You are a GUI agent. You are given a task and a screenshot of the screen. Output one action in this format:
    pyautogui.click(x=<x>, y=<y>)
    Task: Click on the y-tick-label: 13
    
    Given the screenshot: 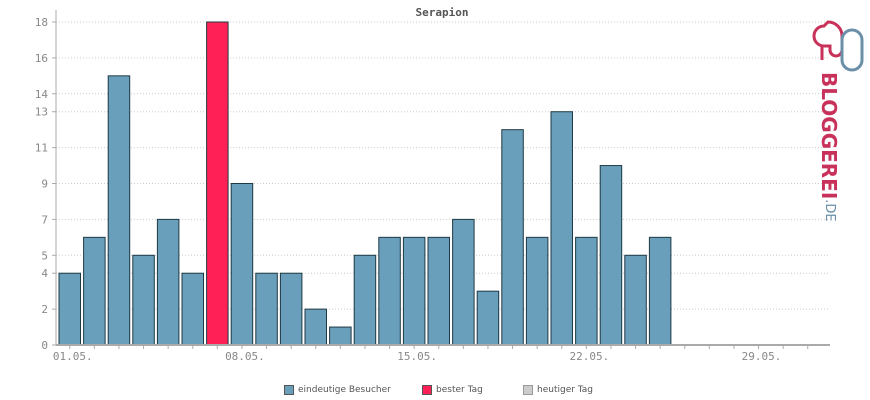 What is the action you would take?
    pyautogui.click(x=41, y=112)
    